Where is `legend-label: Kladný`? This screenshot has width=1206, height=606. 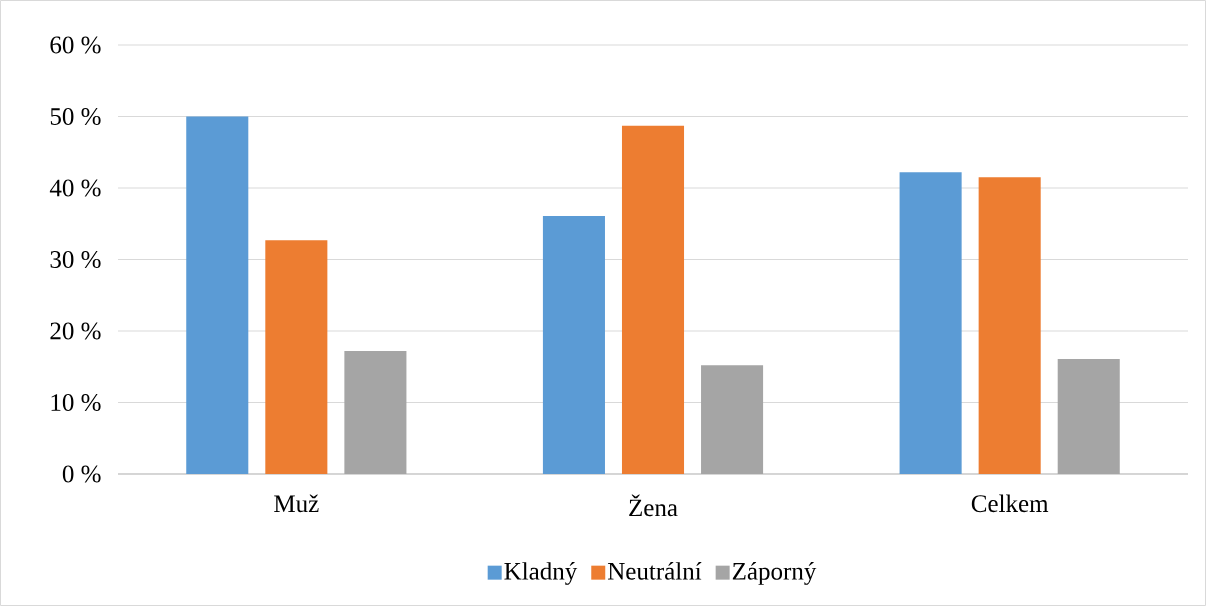 legend-label: Kladný is located at coordinates (541, 573).